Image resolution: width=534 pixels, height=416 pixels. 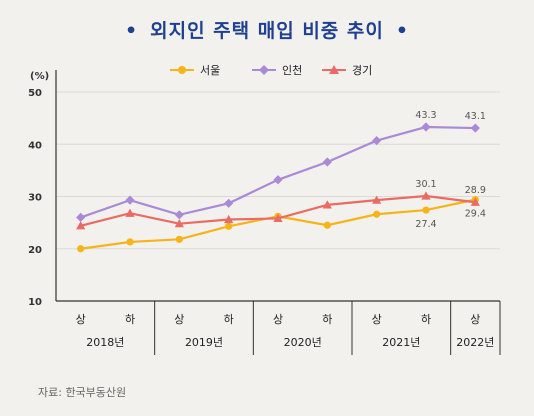 I want to click on data-label-4: 27.4, so click(x=425, y=224).